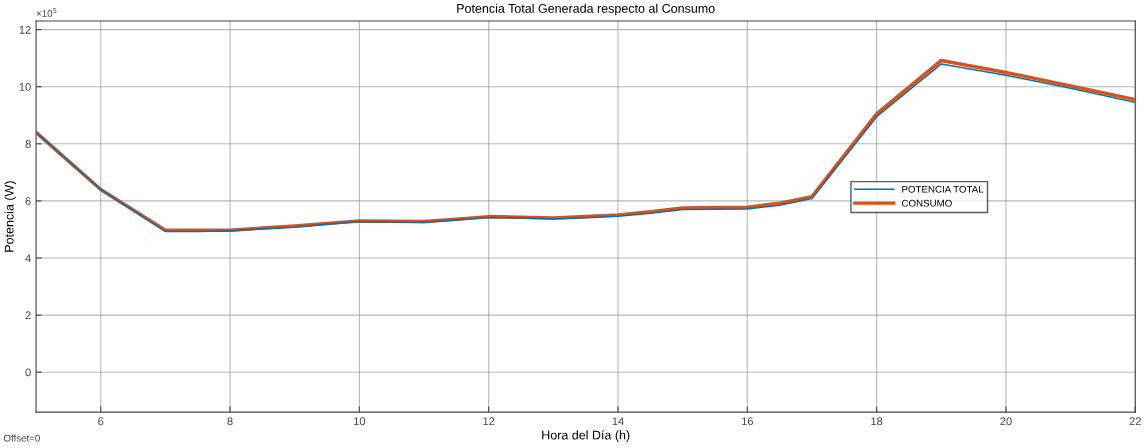  What do you see at coordinates (1135, 421) in the screenshot?
I see `x-tick-label: 22` at bounding box center [1135, 421].